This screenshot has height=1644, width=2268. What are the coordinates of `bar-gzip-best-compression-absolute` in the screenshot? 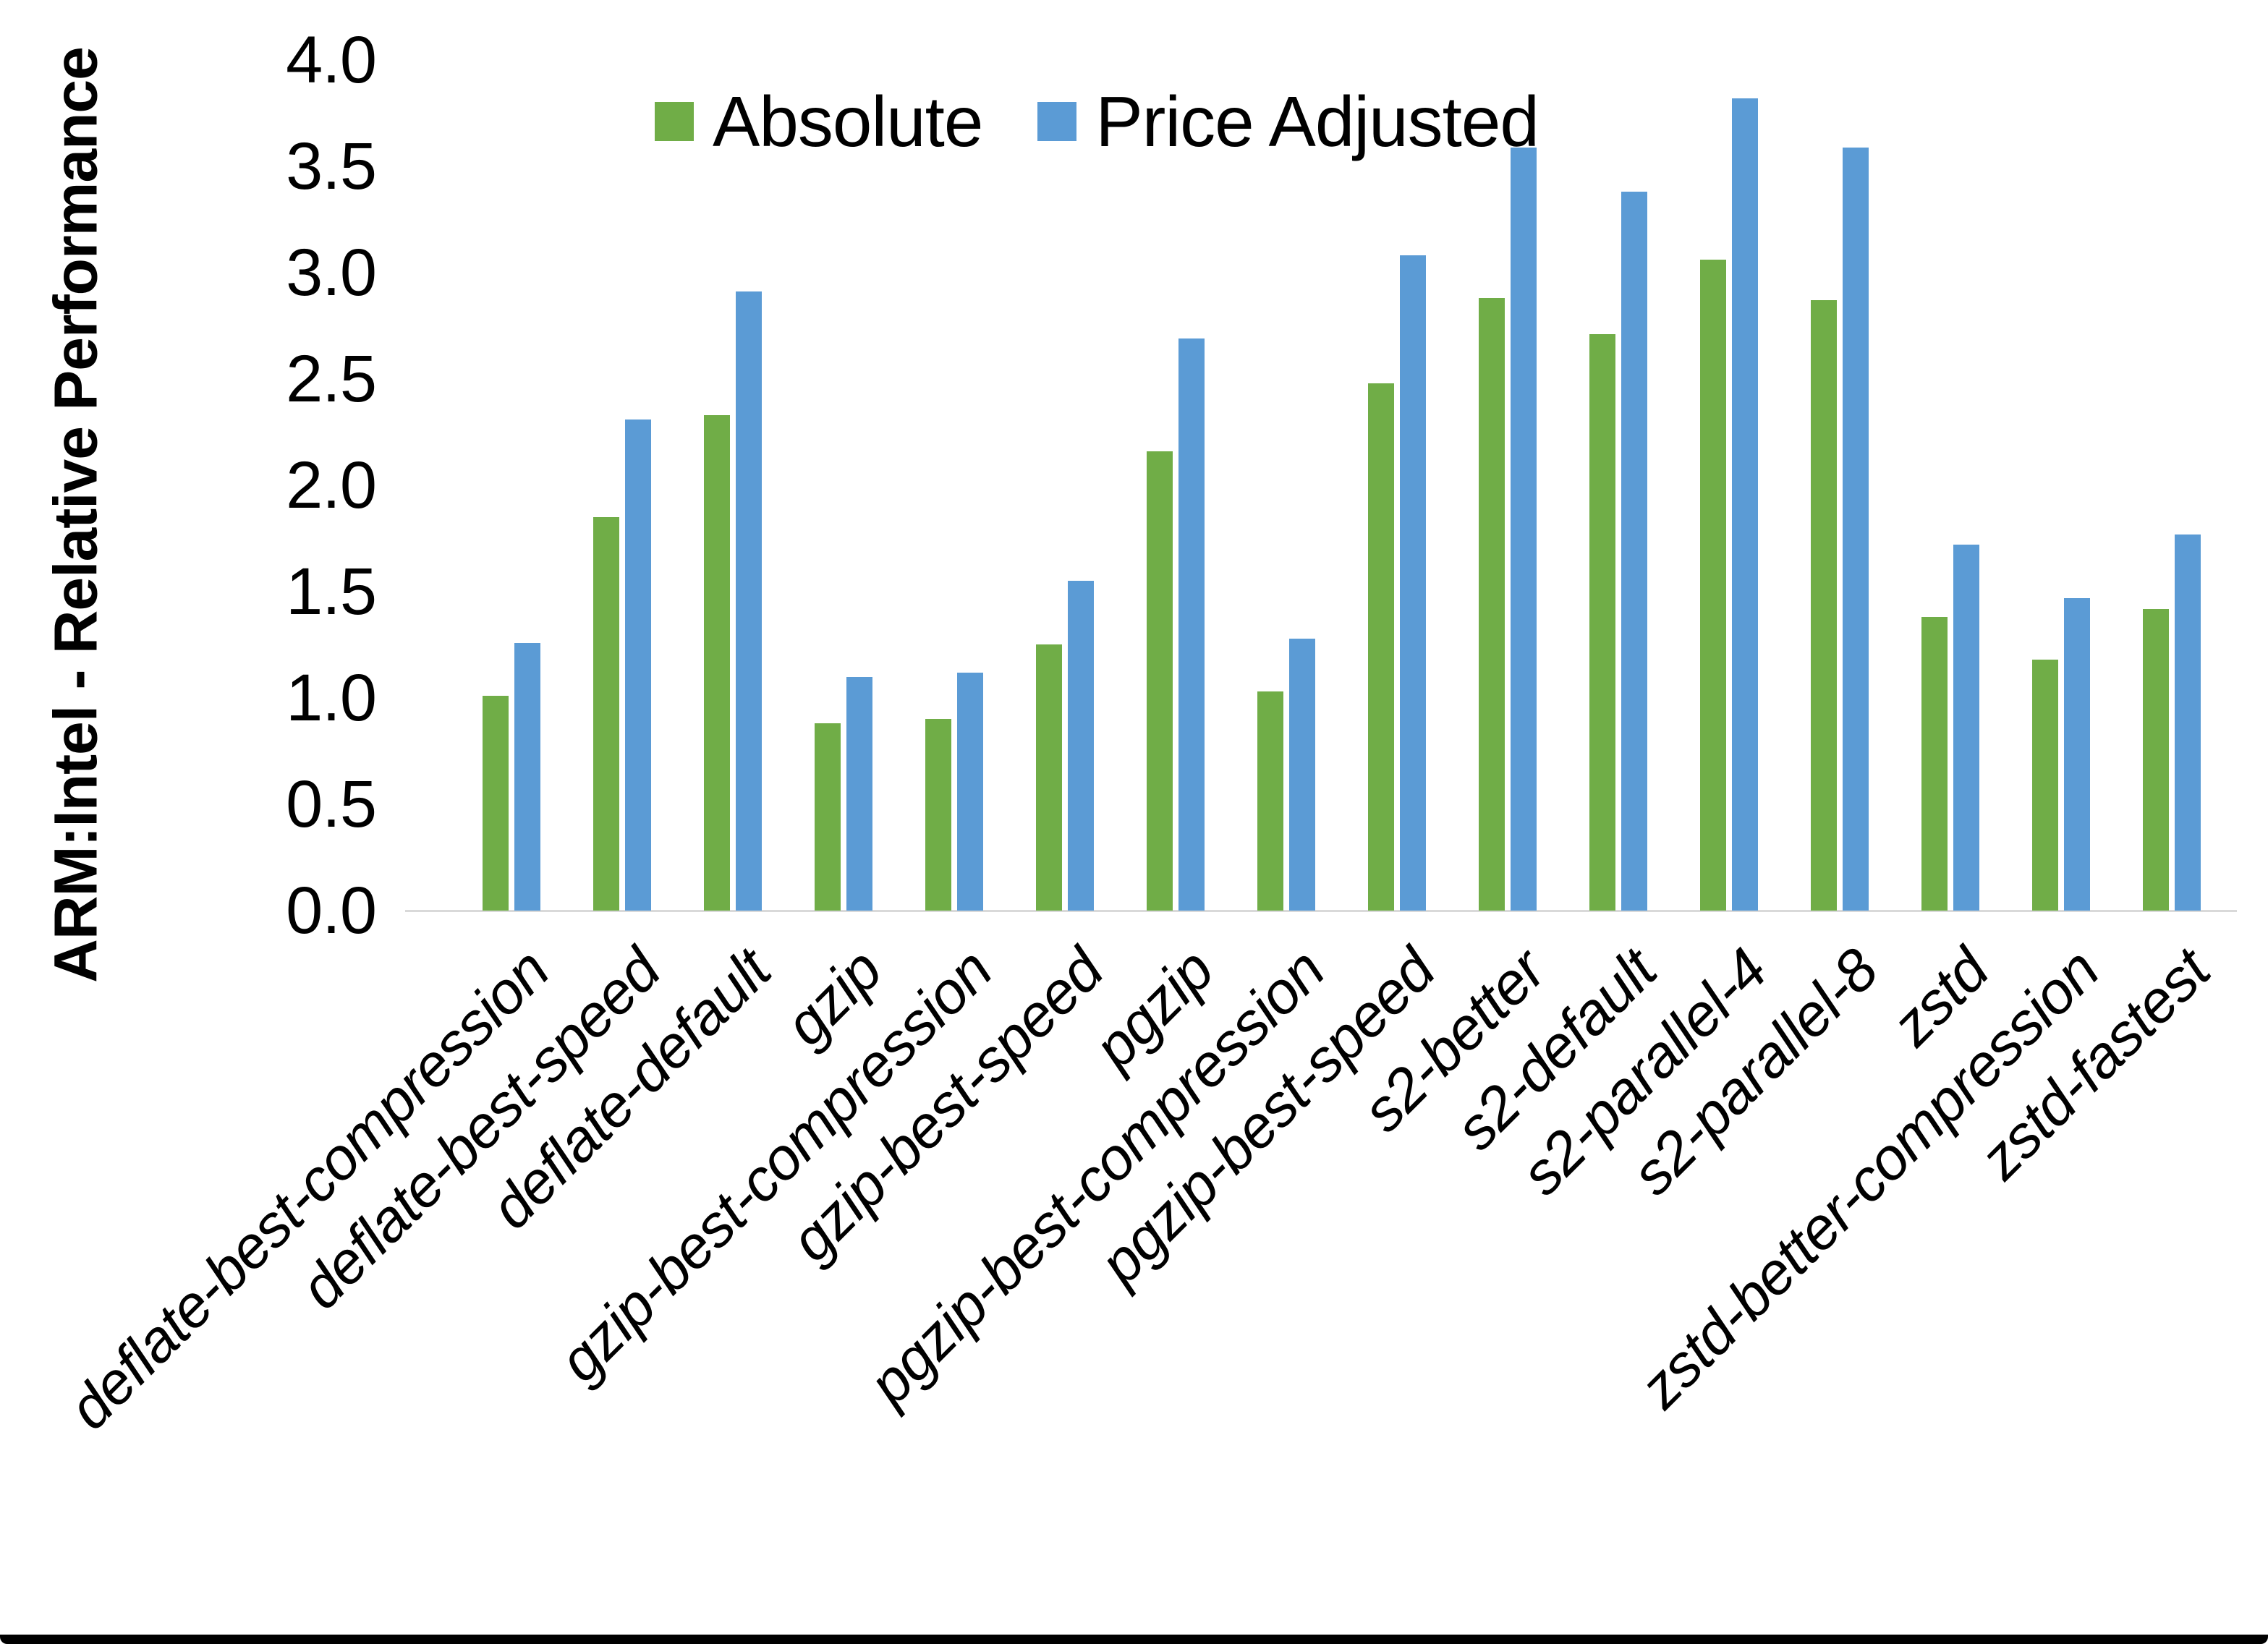 It's located at (938, 815).